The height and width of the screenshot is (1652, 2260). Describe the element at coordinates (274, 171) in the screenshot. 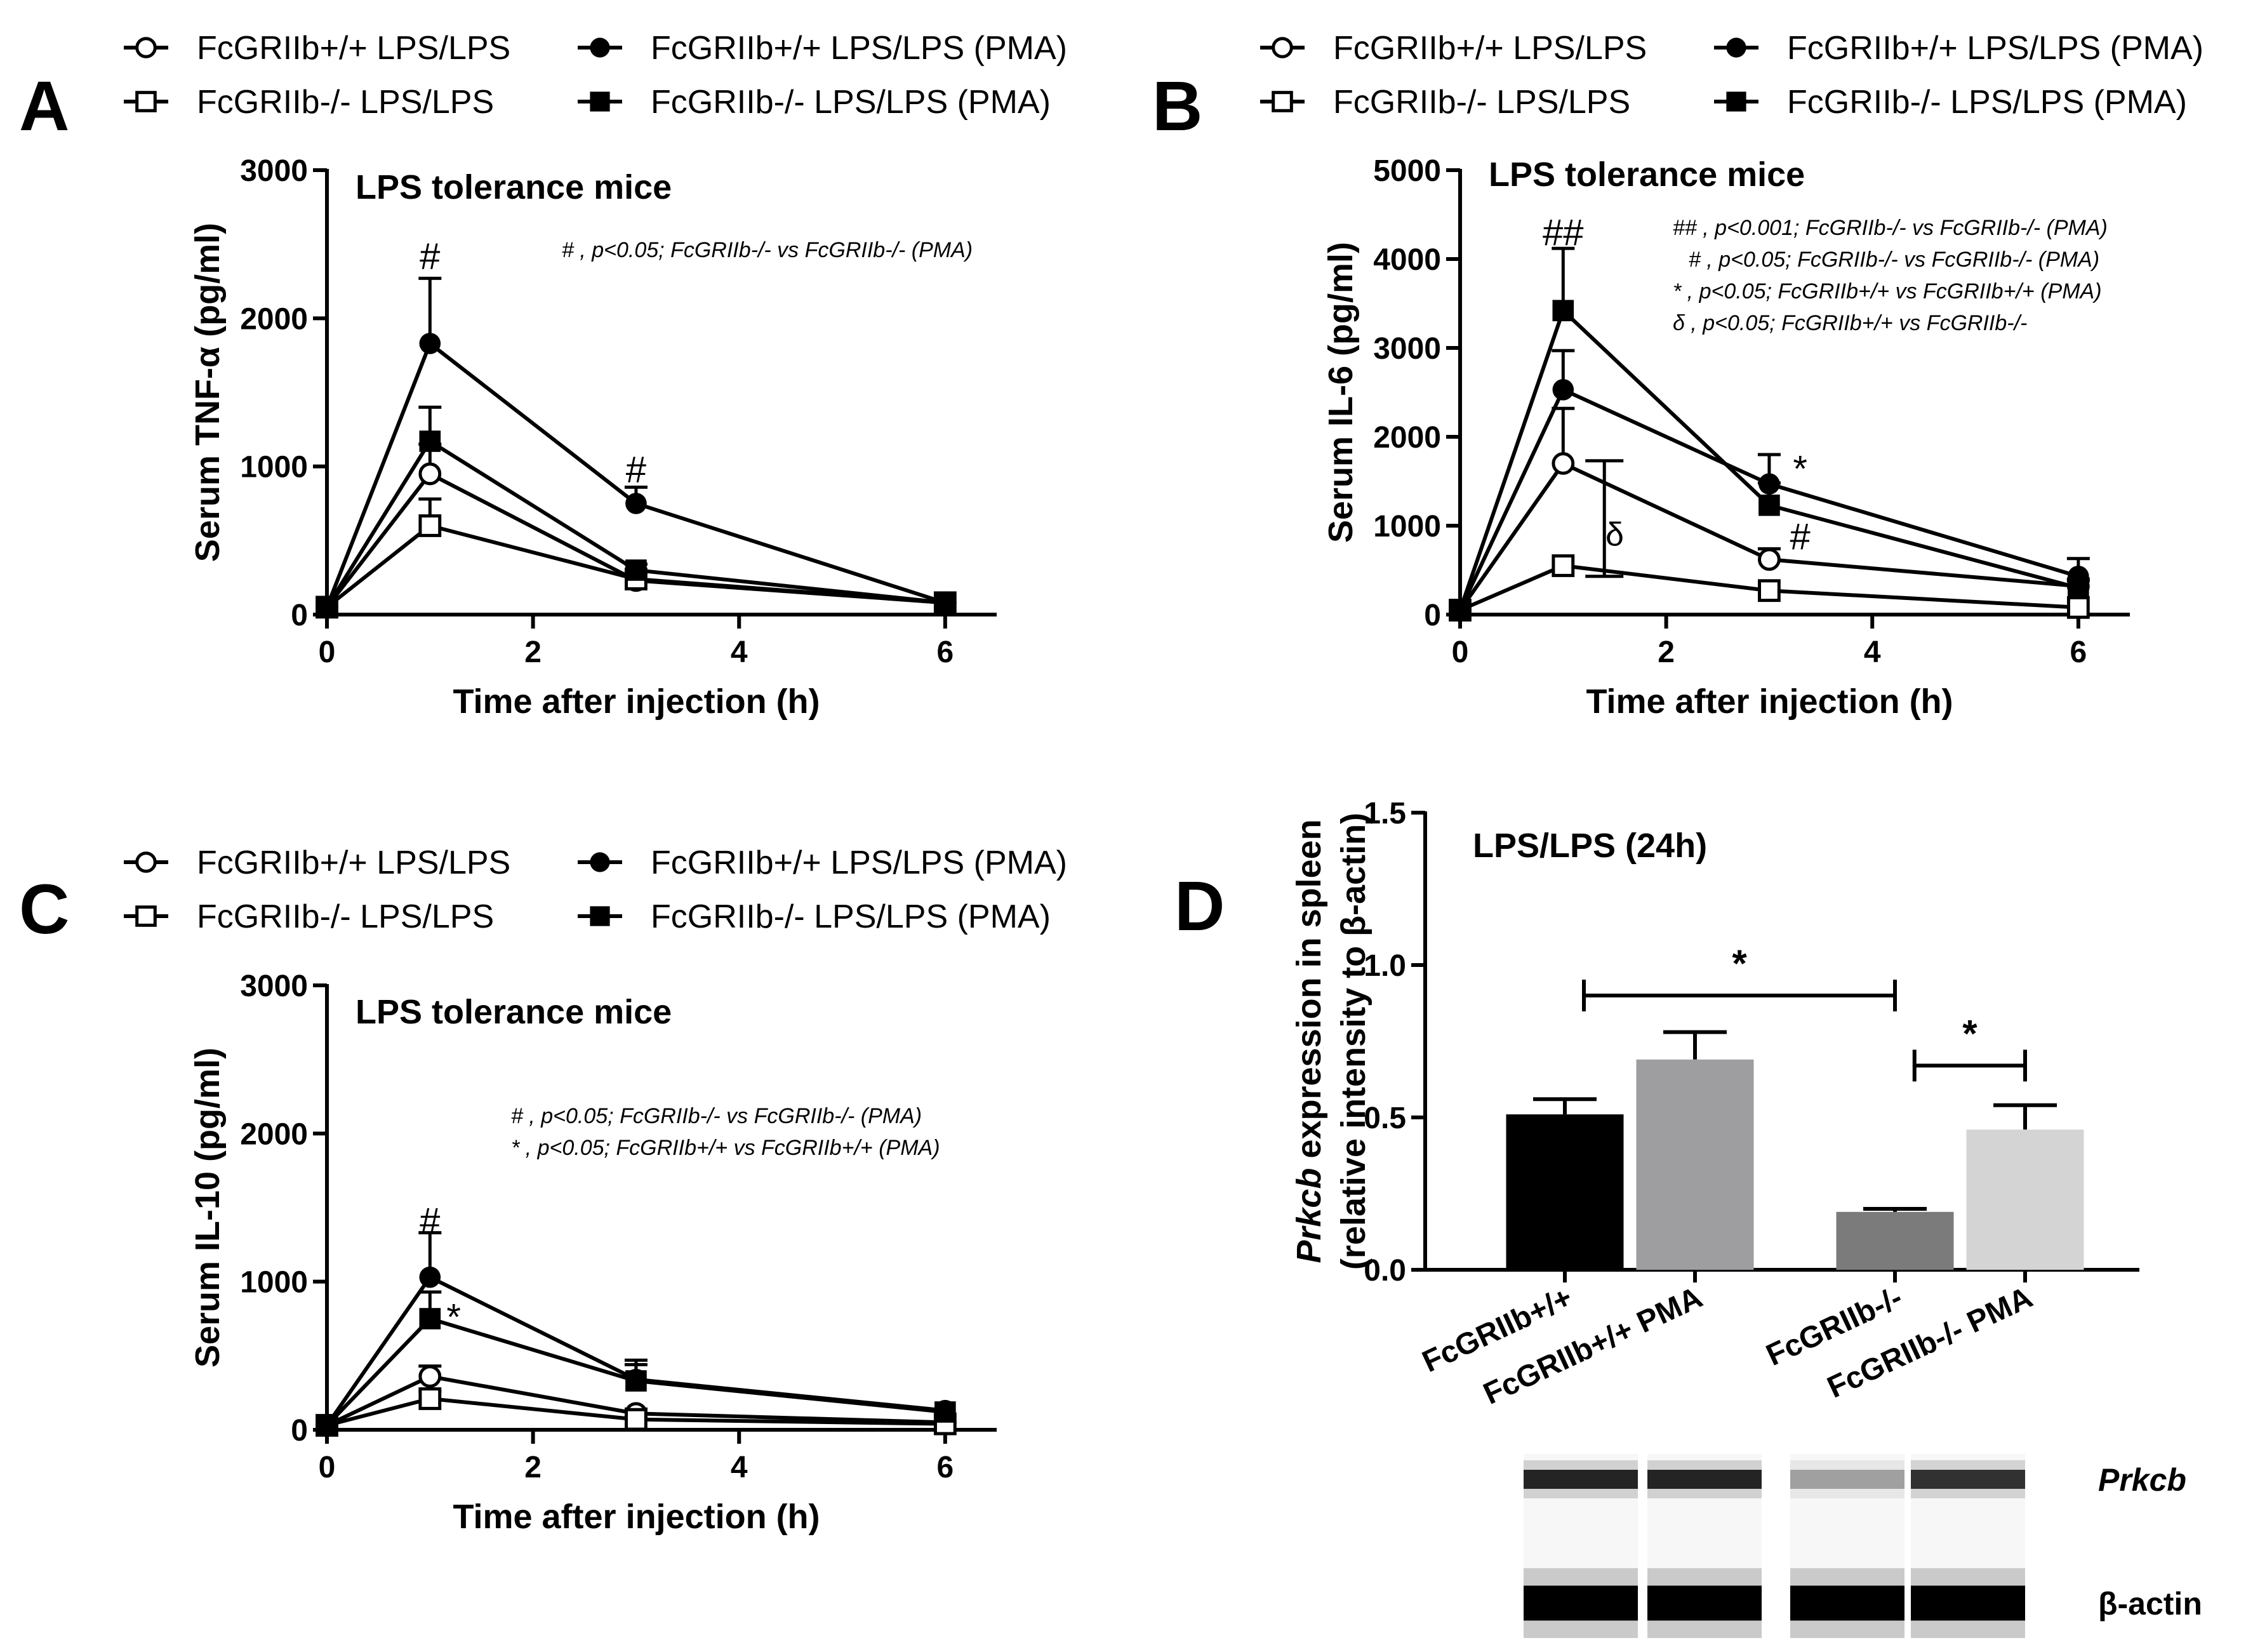

I see `y-tick-label: 3000` at that location.